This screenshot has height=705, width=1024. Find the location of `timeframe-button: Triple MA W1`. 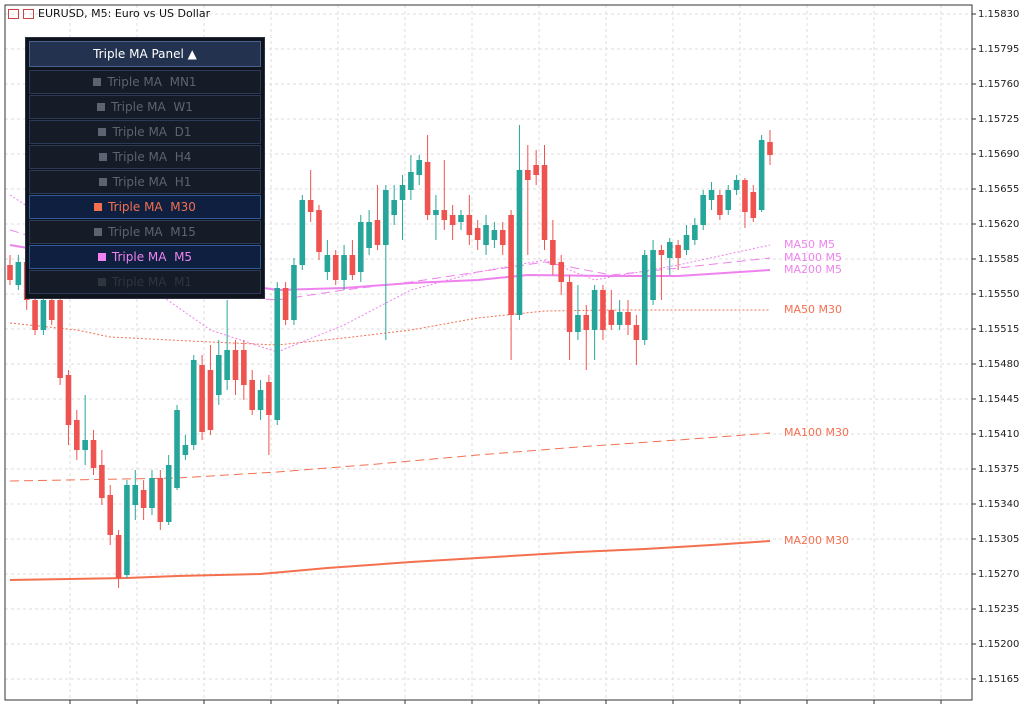

timeframe-button: Triple MA W1 is located at coordinates (145, 107).